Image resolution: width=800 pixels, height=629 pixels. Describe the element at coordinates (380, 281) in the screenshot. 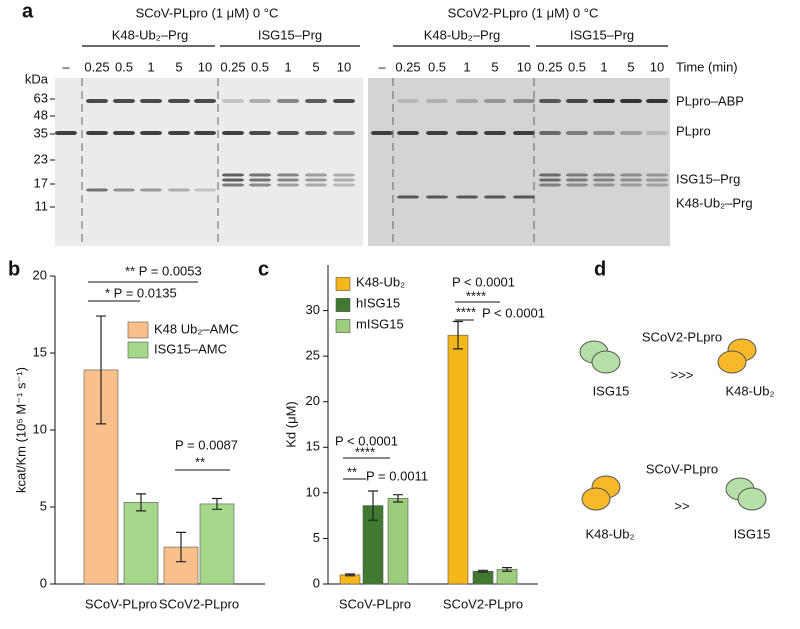

I see `legend-label: K48-Ub₂` at that location.